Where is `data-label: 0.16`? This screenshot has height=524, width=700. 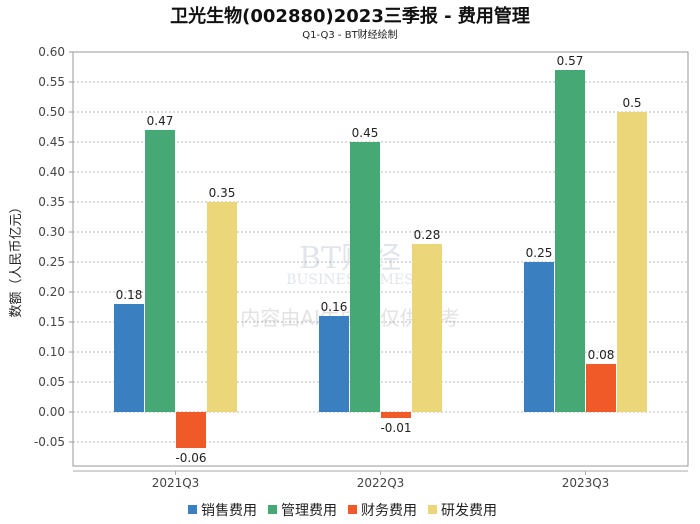
data-label: 0.16 is located at coordinates (334, 307).